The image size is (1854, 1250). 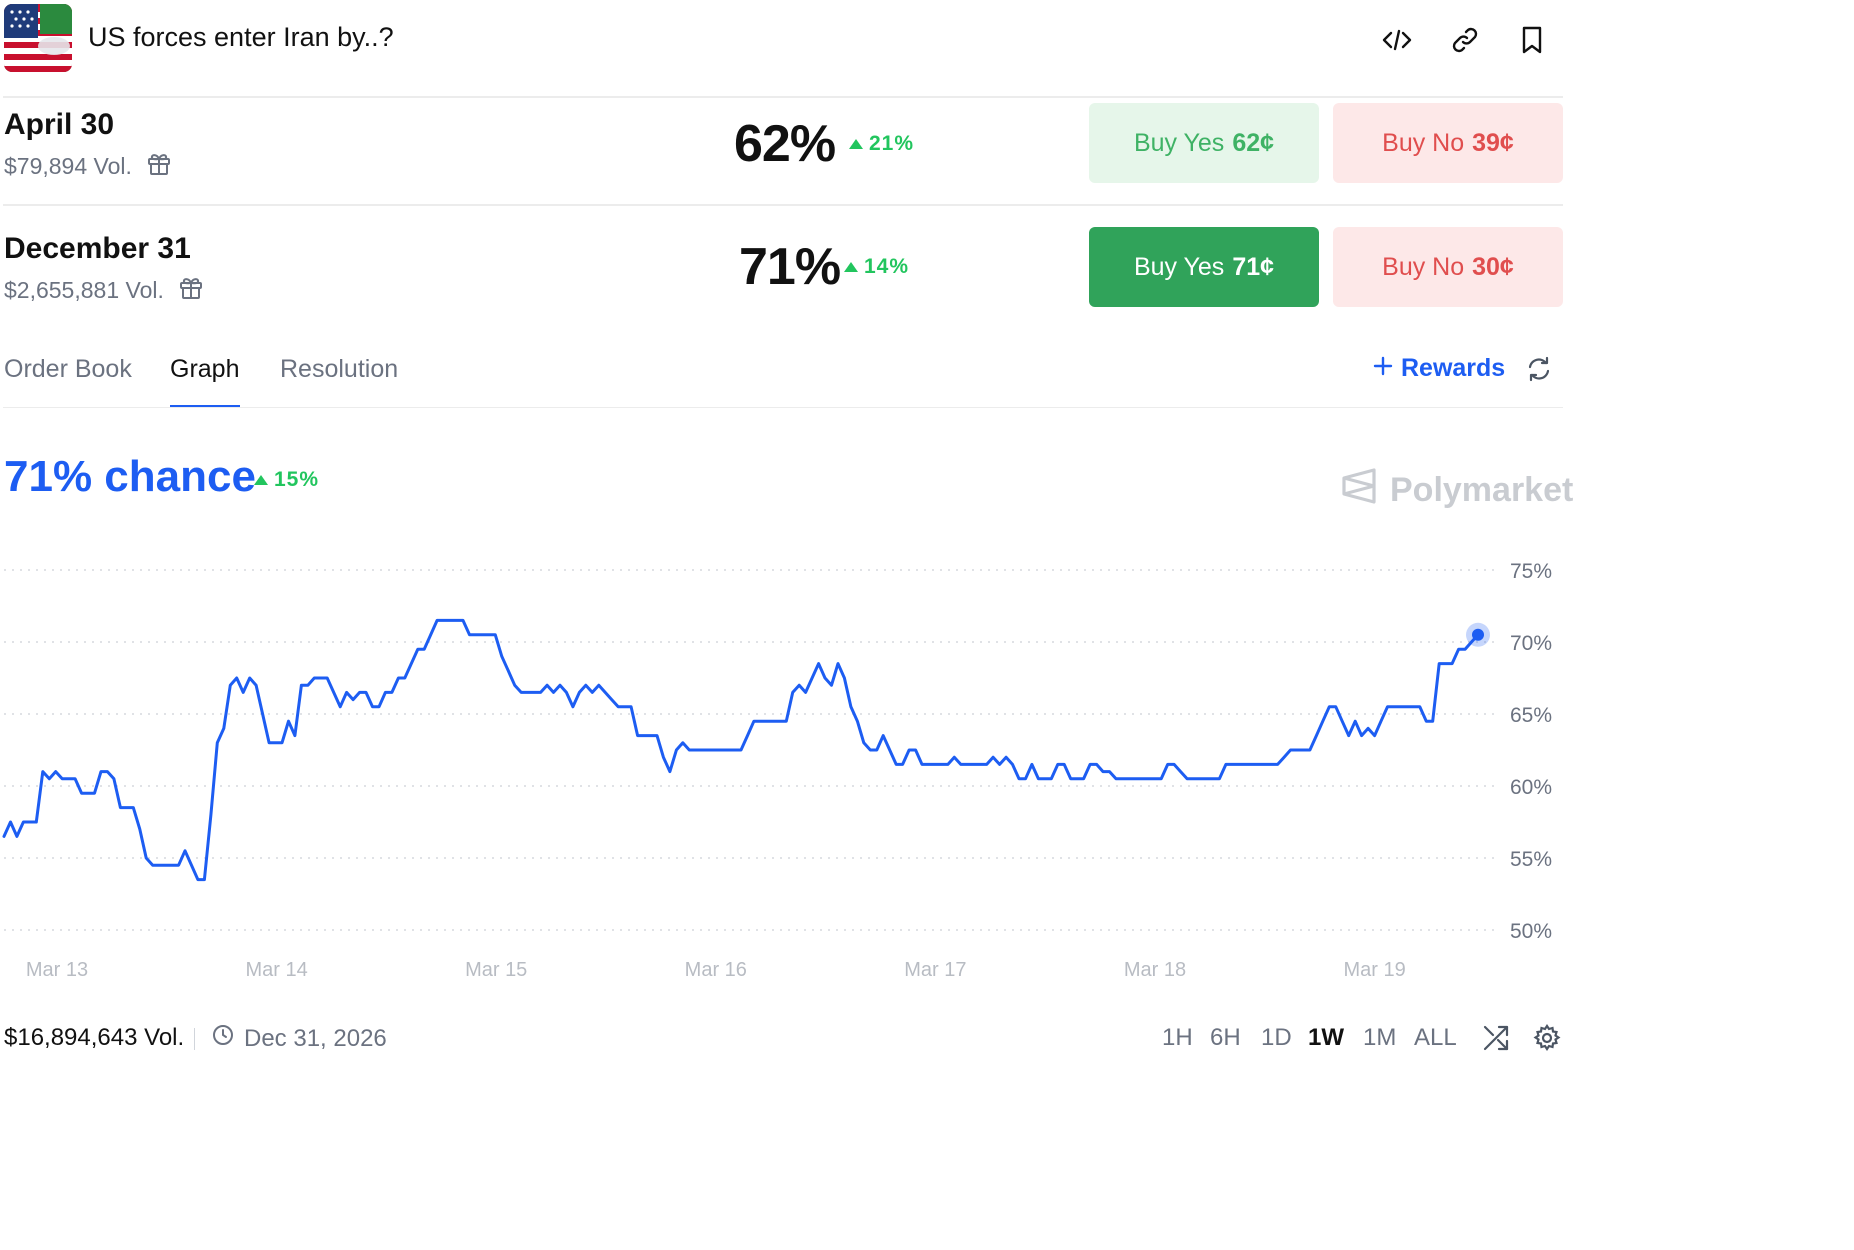 I want to click on chance-change-value: 15%, so click(x=297, y=479).